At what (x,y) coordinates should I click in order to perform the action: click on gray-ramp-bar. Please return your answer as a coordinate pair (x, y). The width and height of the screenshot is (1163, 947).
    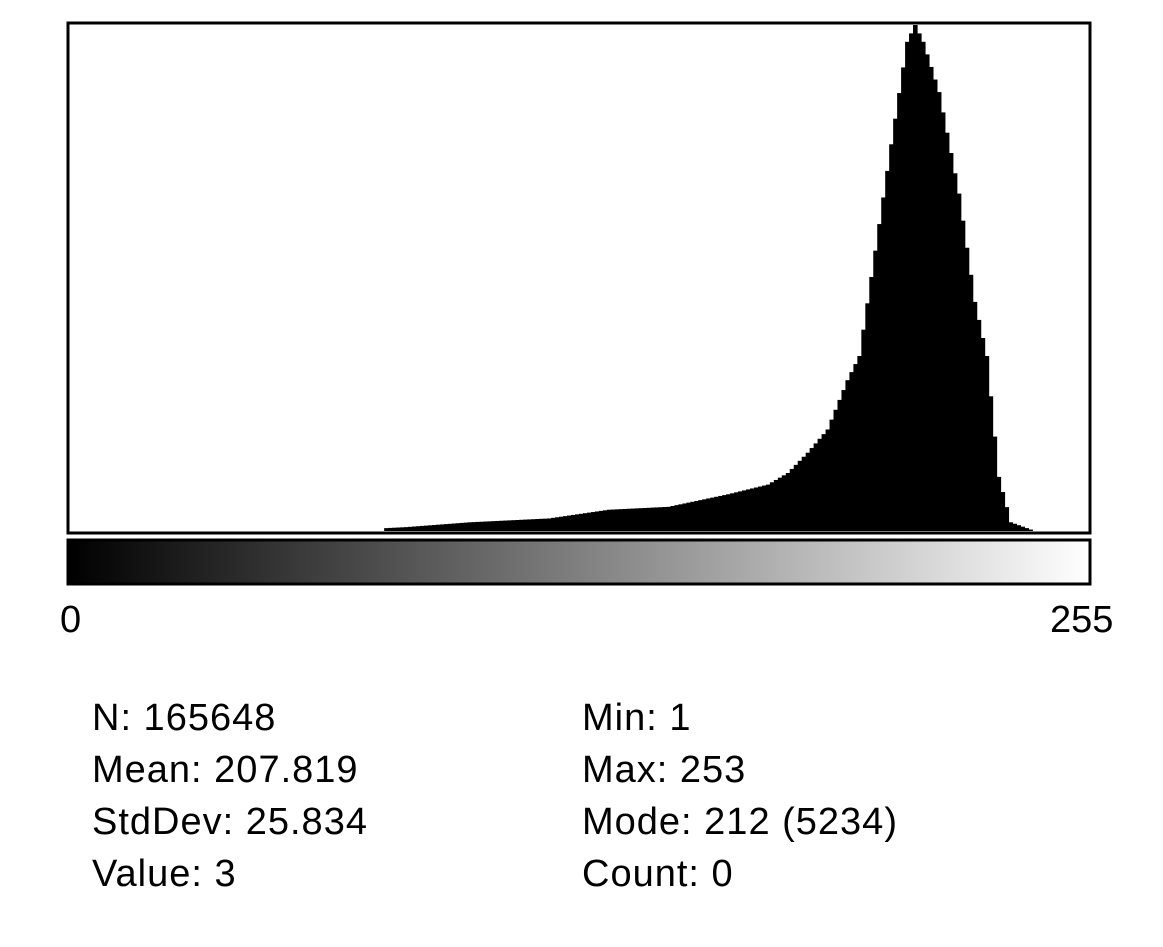
    Looking at the image, I should click on (579, 562).